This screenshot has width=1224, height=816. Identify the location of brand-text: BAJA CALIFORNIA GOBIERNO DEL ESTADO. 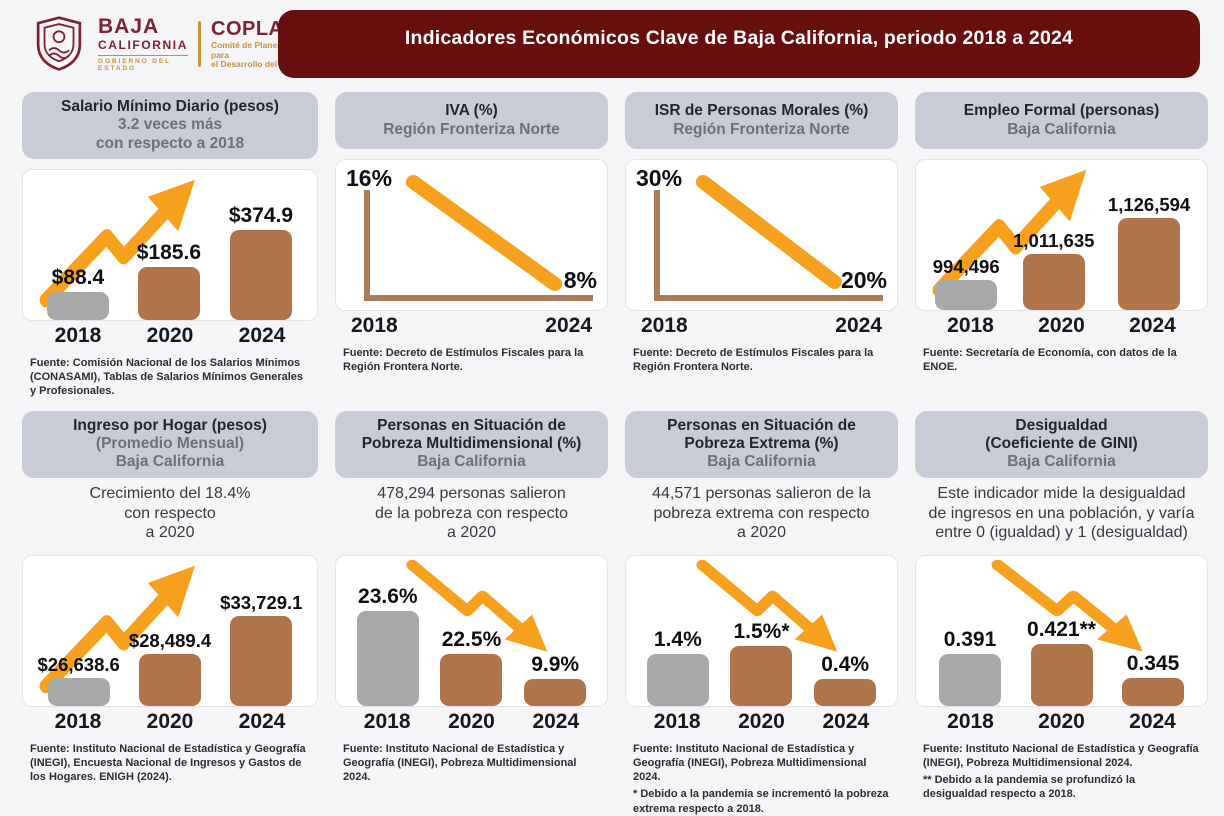
(143, 44).